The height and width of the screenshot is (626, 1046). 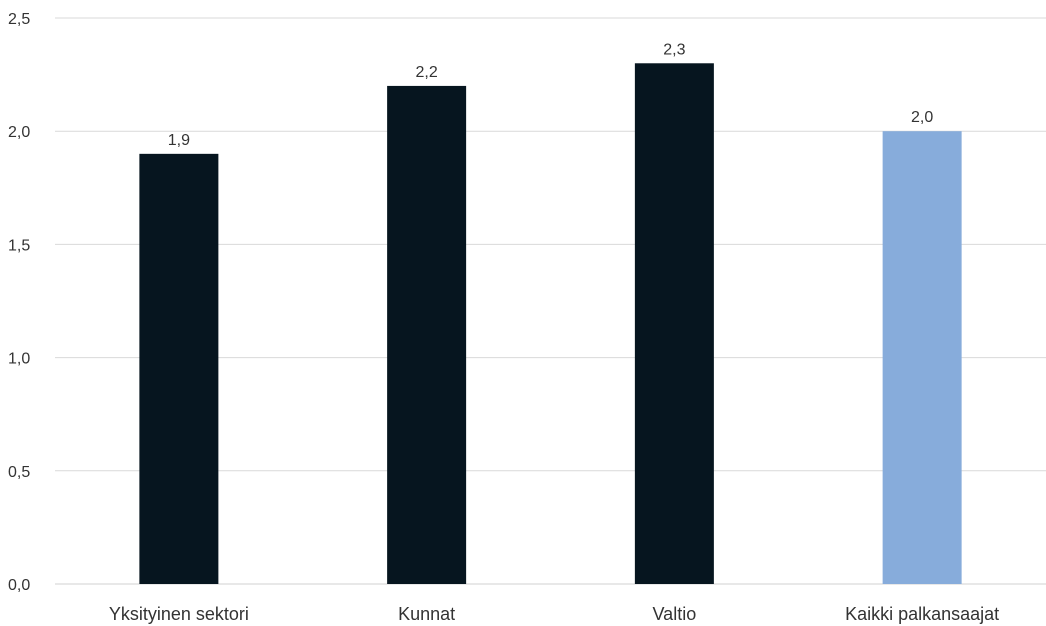 What do you see at coordinates (19, 132) in the screenshot?
I see `y-tick-label: 2,0` at bounding box center [19, 132].